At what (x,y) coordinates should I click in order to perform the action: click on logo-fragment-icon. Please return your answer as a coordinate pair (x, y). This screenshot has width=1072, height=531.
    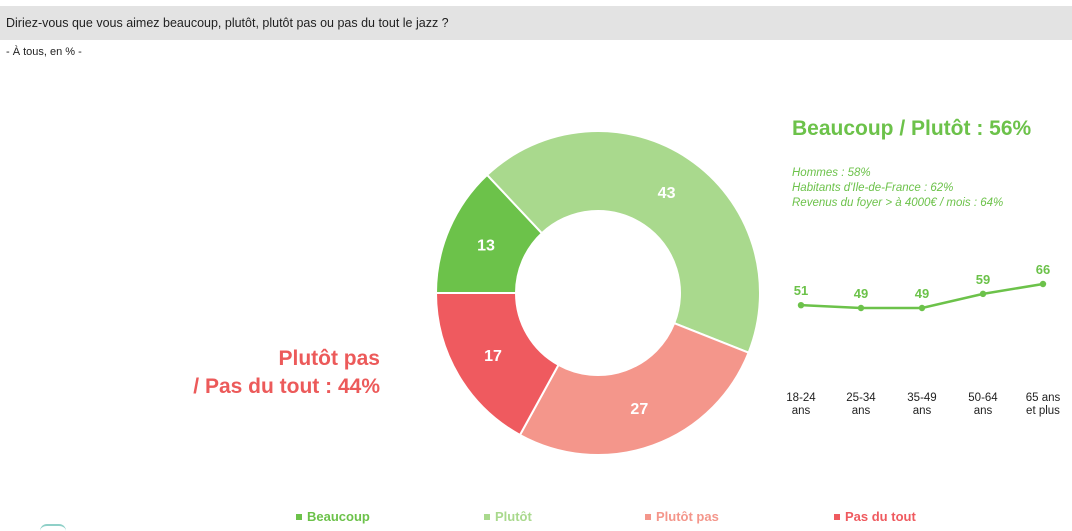
    Looking at the image, I should click on (53, 527).